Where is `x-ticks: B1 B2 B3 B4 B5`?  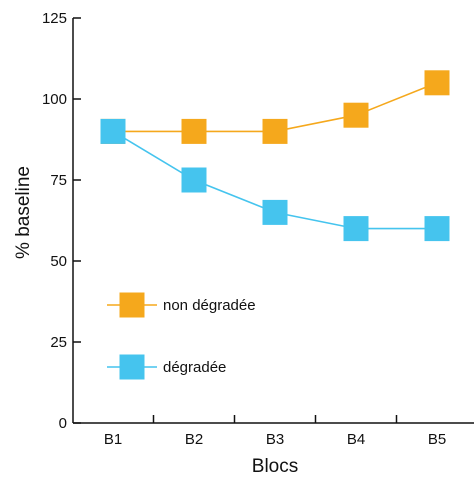 x-ticks: B1 B2 B3 B4 B5 is located at coordinates (275, 431).